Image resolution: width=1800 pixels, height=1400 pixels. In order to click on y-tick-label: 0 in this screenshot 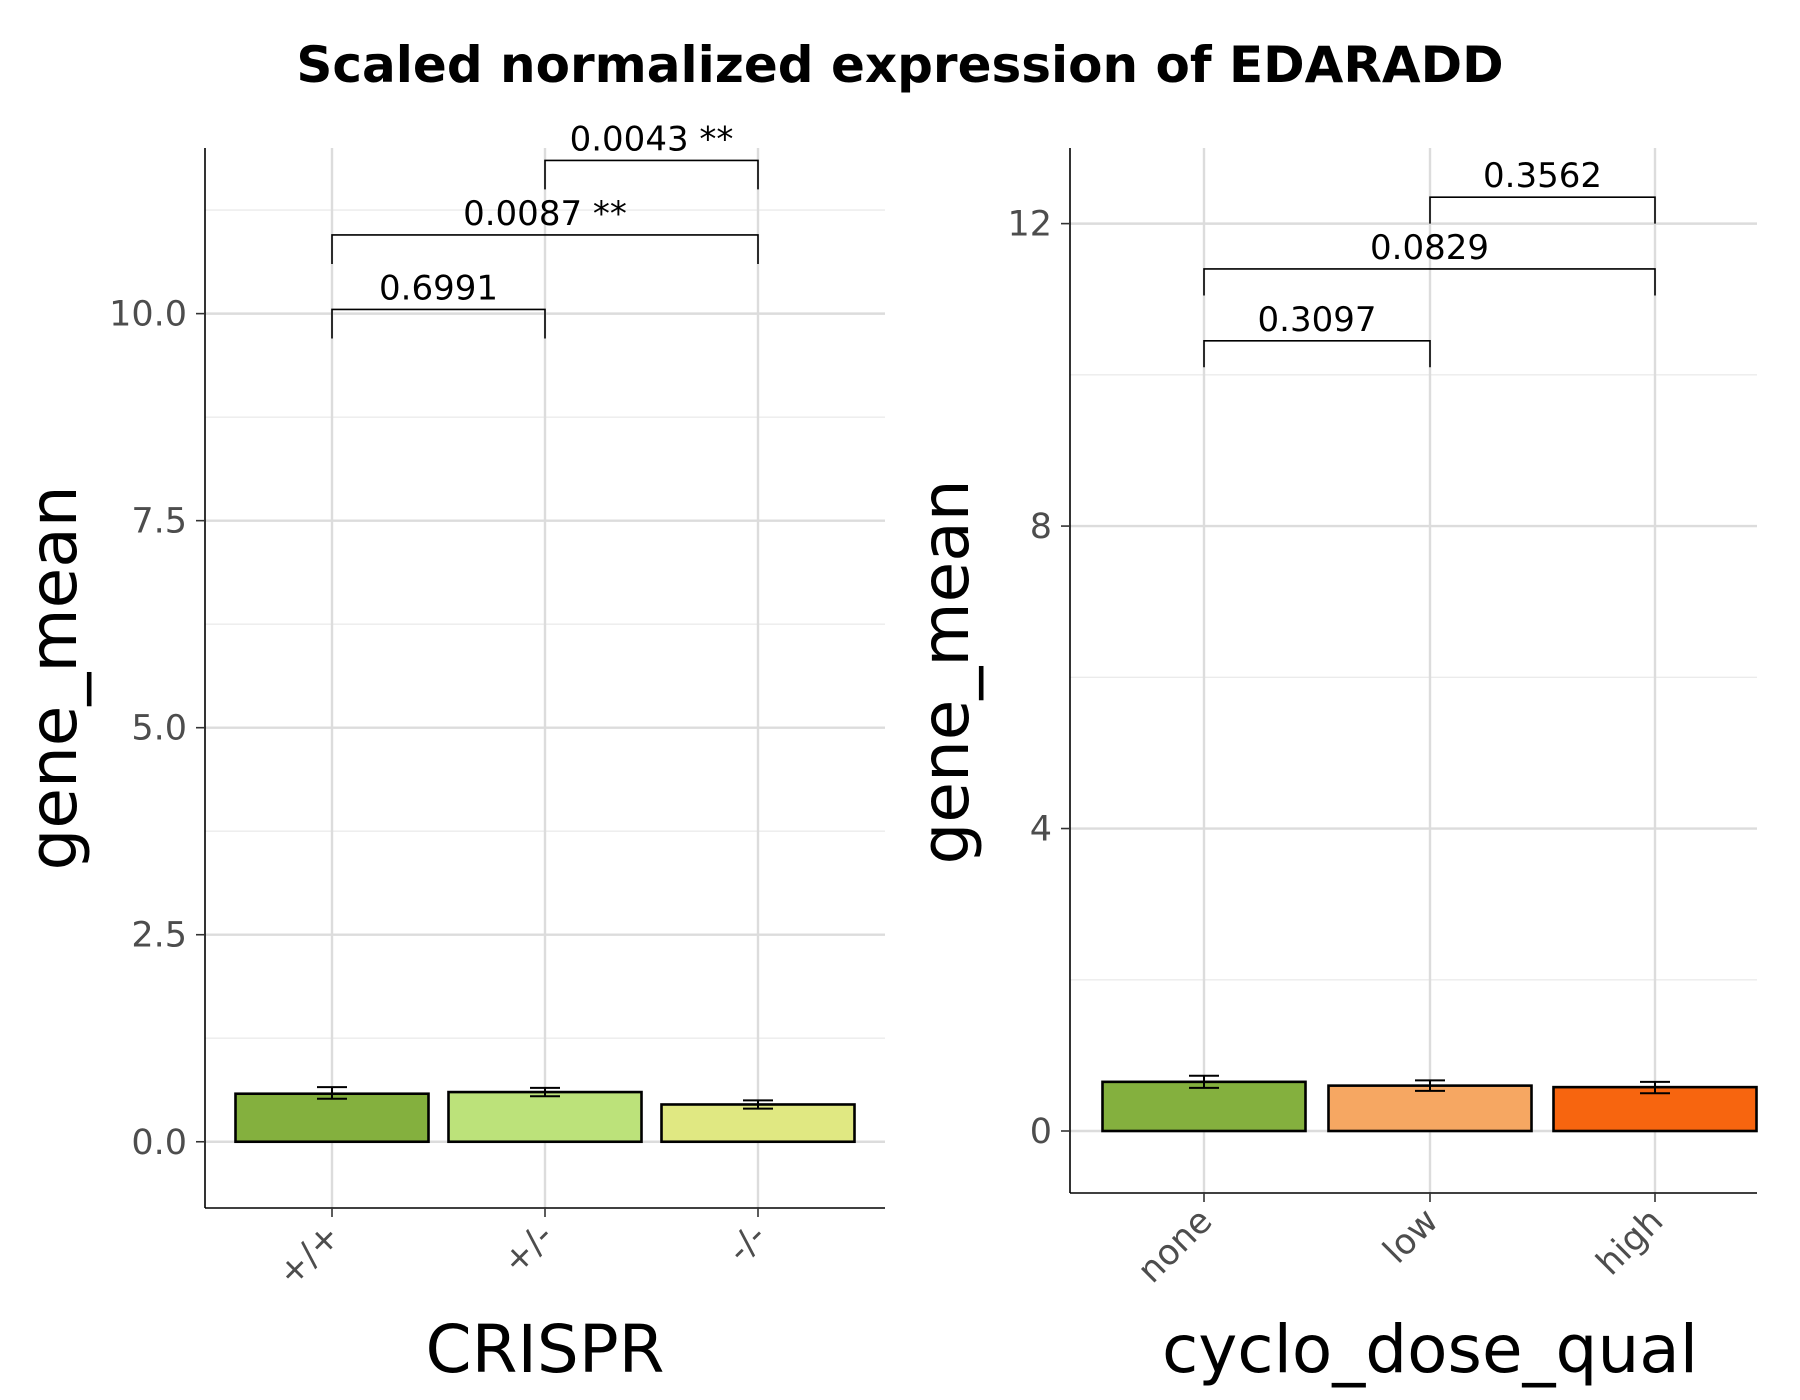, I will do `click(1041, 1132)`.